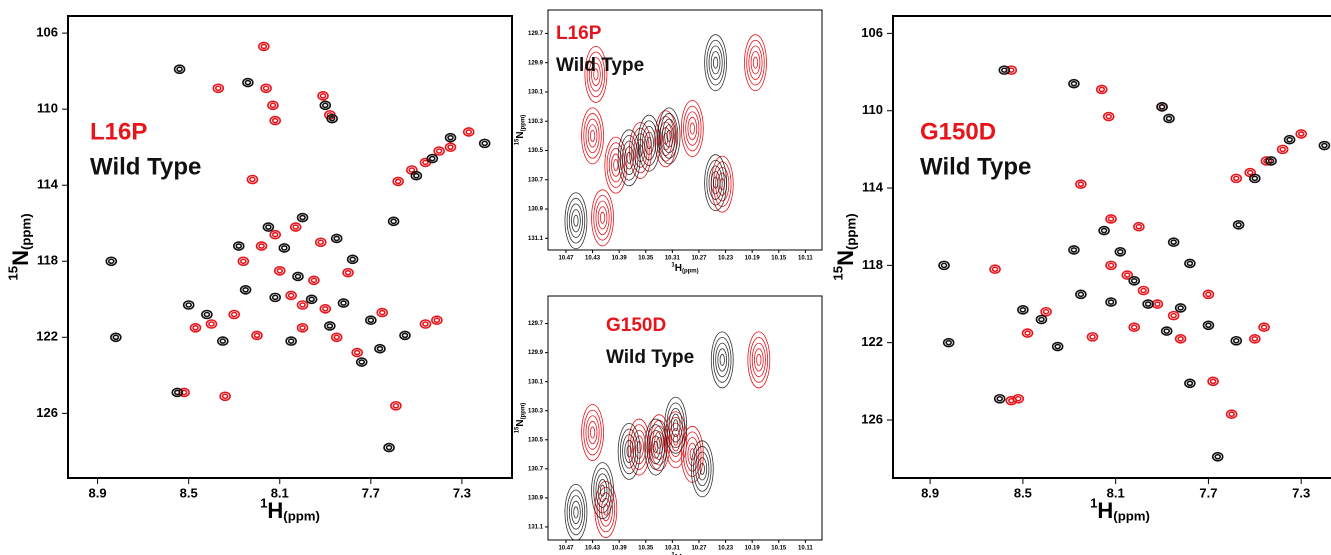 The width and height of the screenshot is (1331, 555). What do you see at coordinates (851, 231) in the screenshot?
I see `label-subscript: (ppm)` at bounding box center [851, 231].